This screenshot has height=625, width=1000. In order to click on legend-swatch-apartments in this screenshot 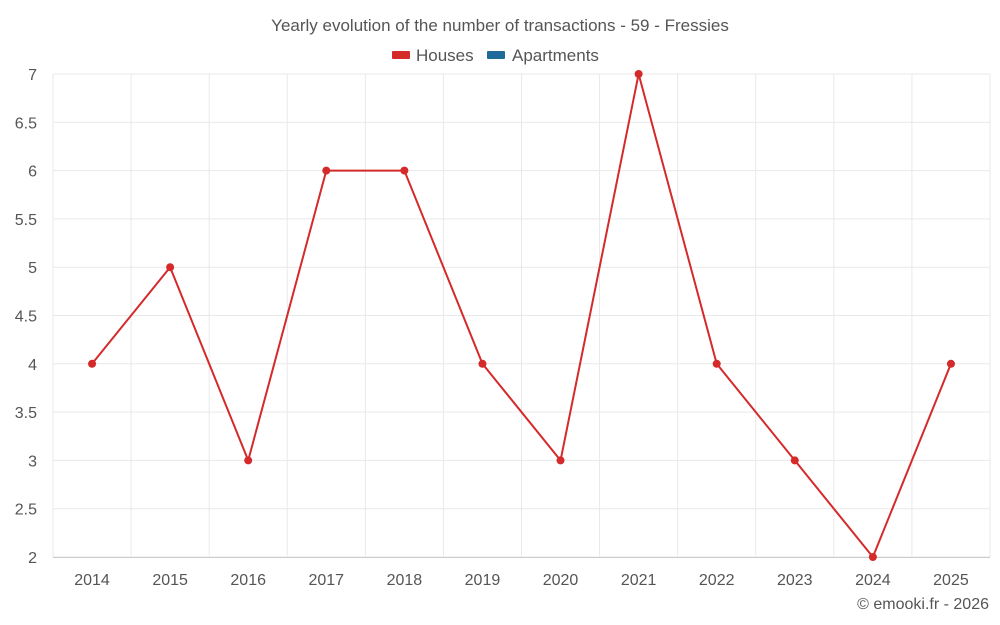, I will do `click(496, 55)`.